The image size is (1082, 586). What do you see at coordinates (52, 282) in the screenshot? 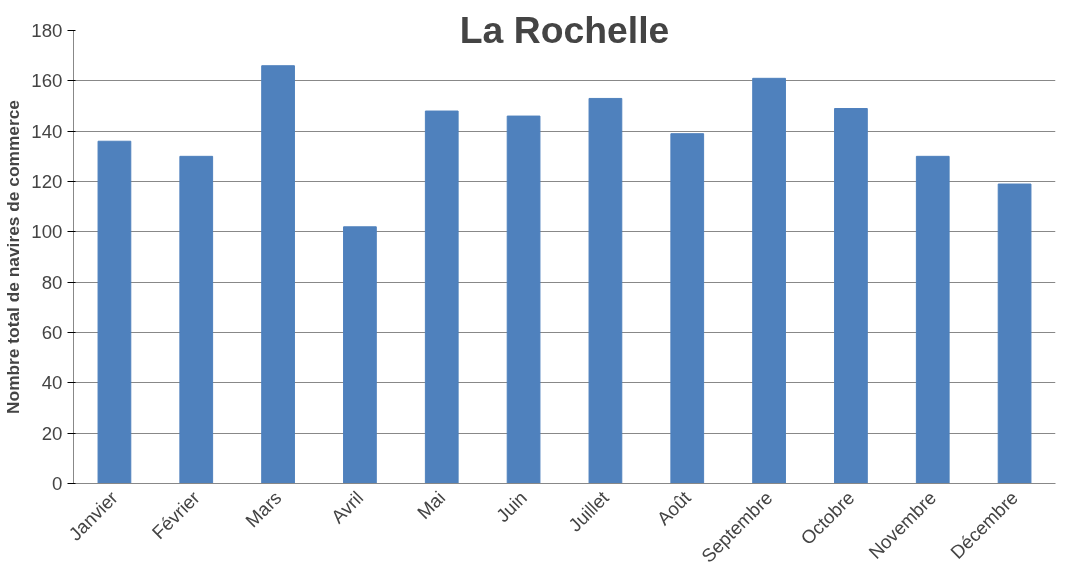
I see `y-tick-label: 80` at bounding box center [52, 282].